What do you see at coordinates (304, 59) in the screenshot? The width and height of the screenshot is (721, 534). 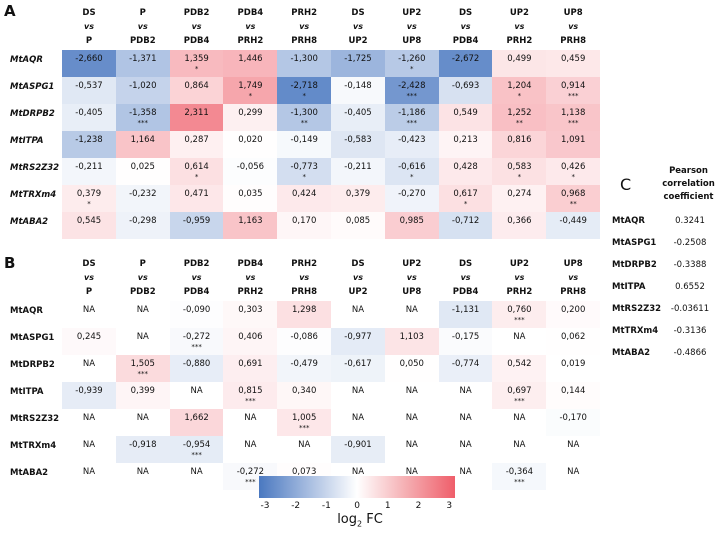 I see `cell-value: -1,300` at bounding box center [304, 59].